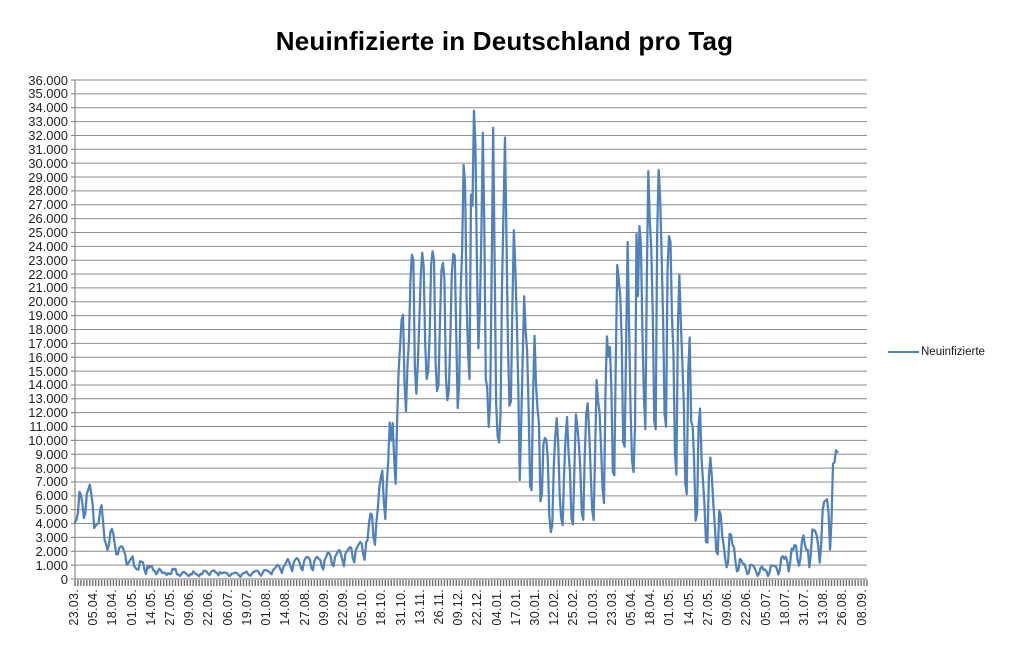 The image size is (1009, 657). Describe the element at coordinates (51, 482) in the screenshot. I see `y-axis-tick-label: 7.000` at that location.